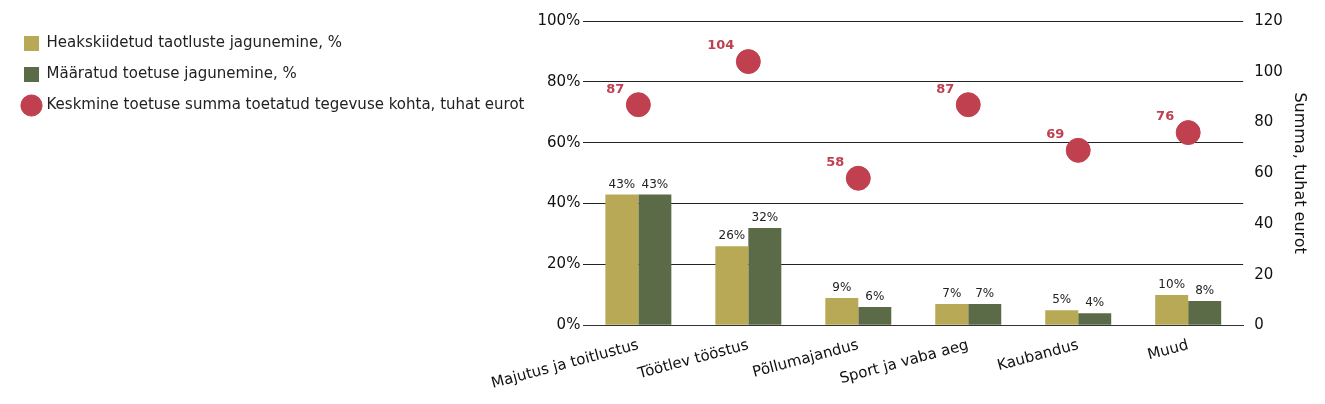 The height and width of the screenshot is (404, 1325). Describe the element at coordinates (171, 73) in the screenshot. I see `legend-label: Määratud toetuse jagunemine, %` at that location.